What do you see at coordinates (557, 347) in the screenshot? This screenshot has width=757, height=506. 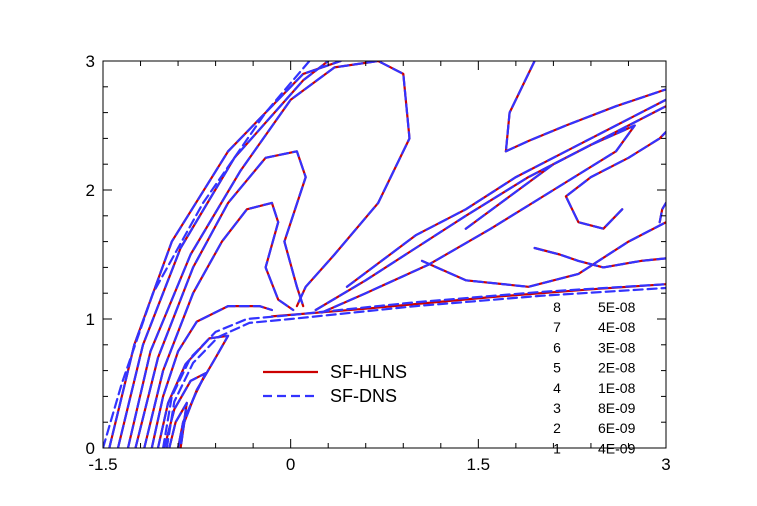 I see `level-id: 6` at bounding box center [557, 347].